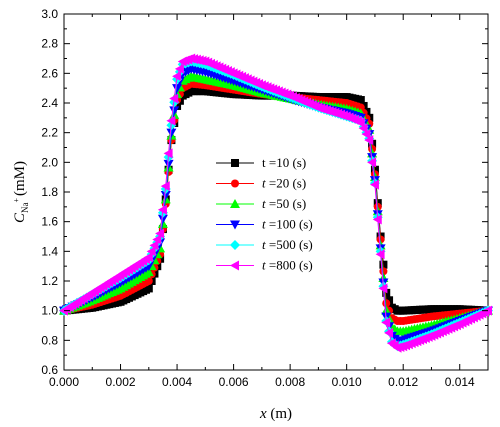  I want to click on y-tick-label: 2.0, so click(49, 162).